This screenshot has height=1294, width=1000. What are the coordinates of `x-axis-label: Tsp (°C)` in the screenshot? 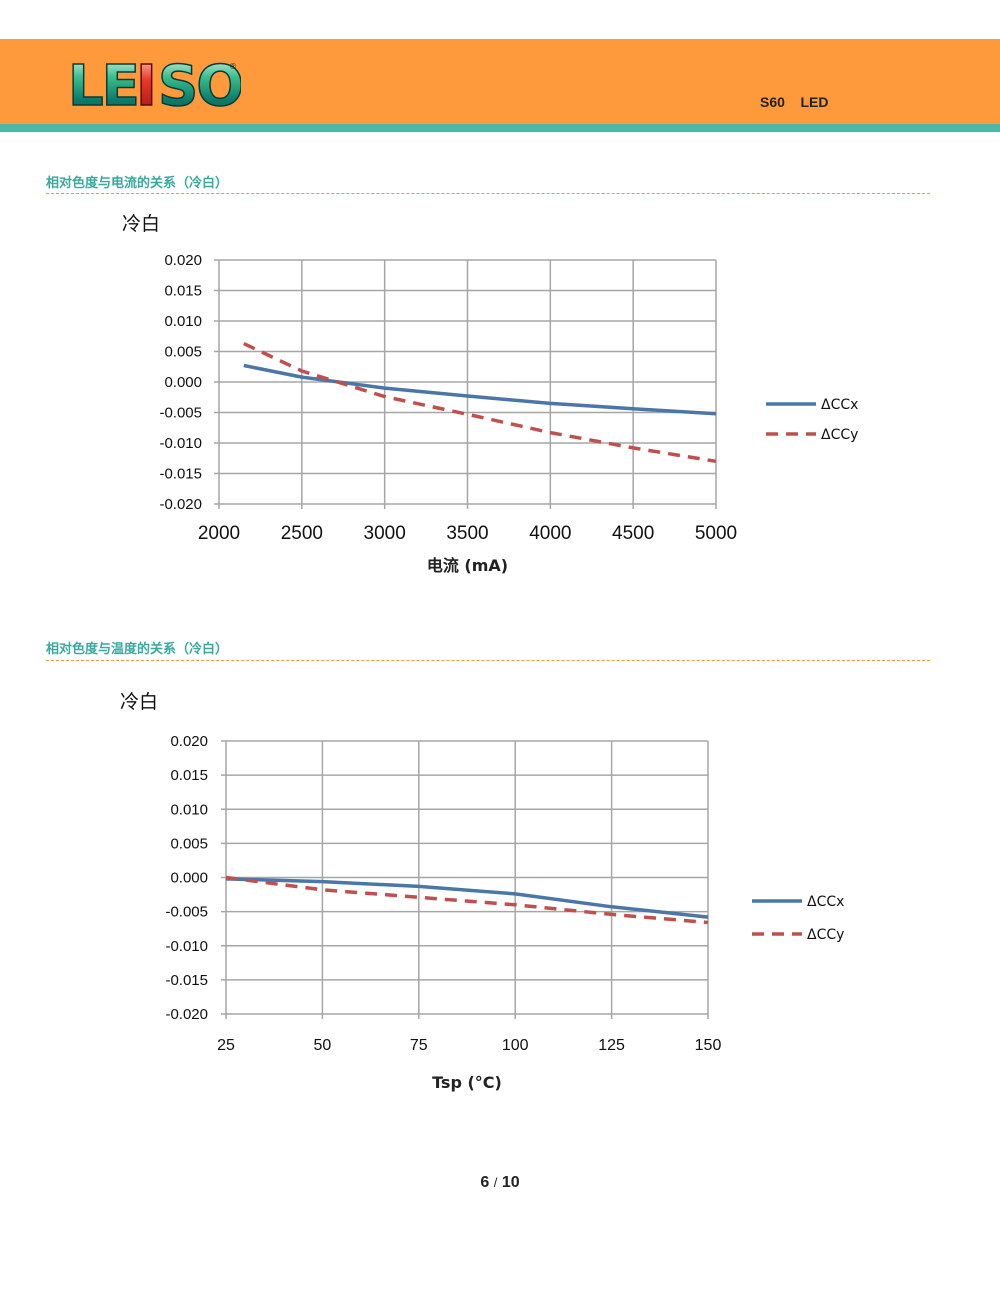 It's located at (467, 1082).